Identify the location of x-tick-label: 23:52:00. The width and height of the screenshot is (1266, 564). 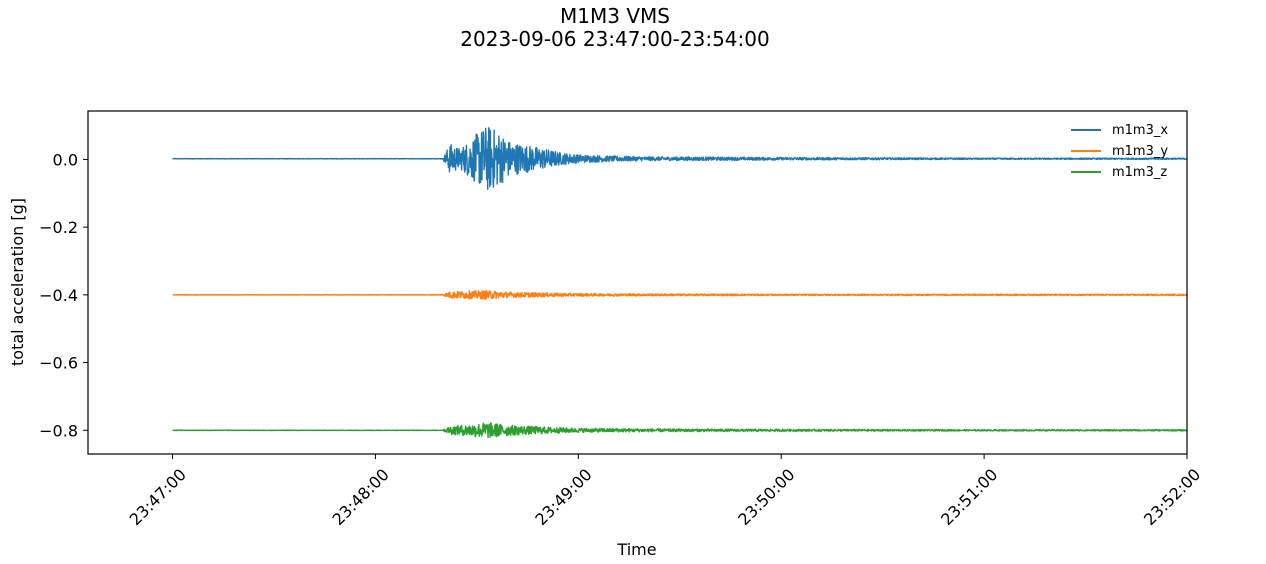
(1172, 497).